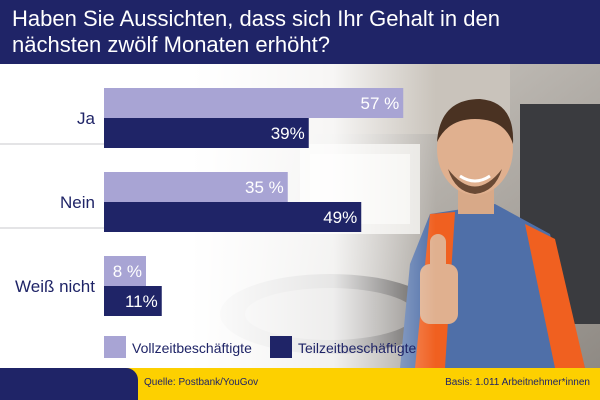 The width and height of the screenshot is (600, 400). I want to click on legend-label-1: Vollzeitbeschäftigte, so click(192, 348).